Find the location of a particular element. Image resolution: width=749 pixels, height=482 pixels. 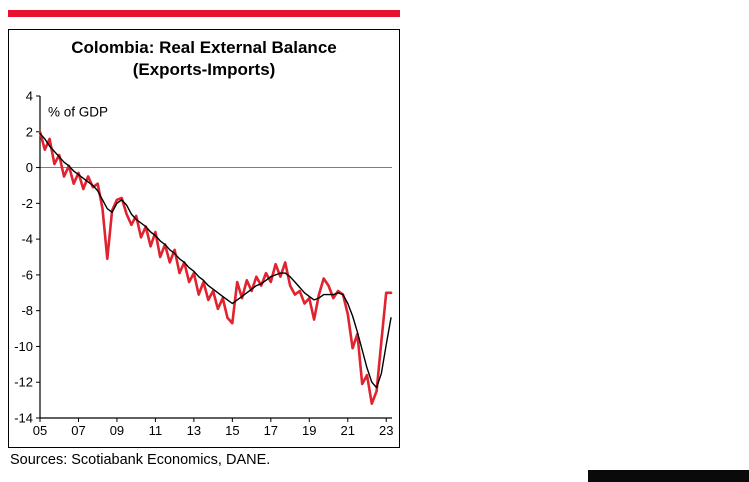

svg-text: -6 is located at coordinates (27, 274).